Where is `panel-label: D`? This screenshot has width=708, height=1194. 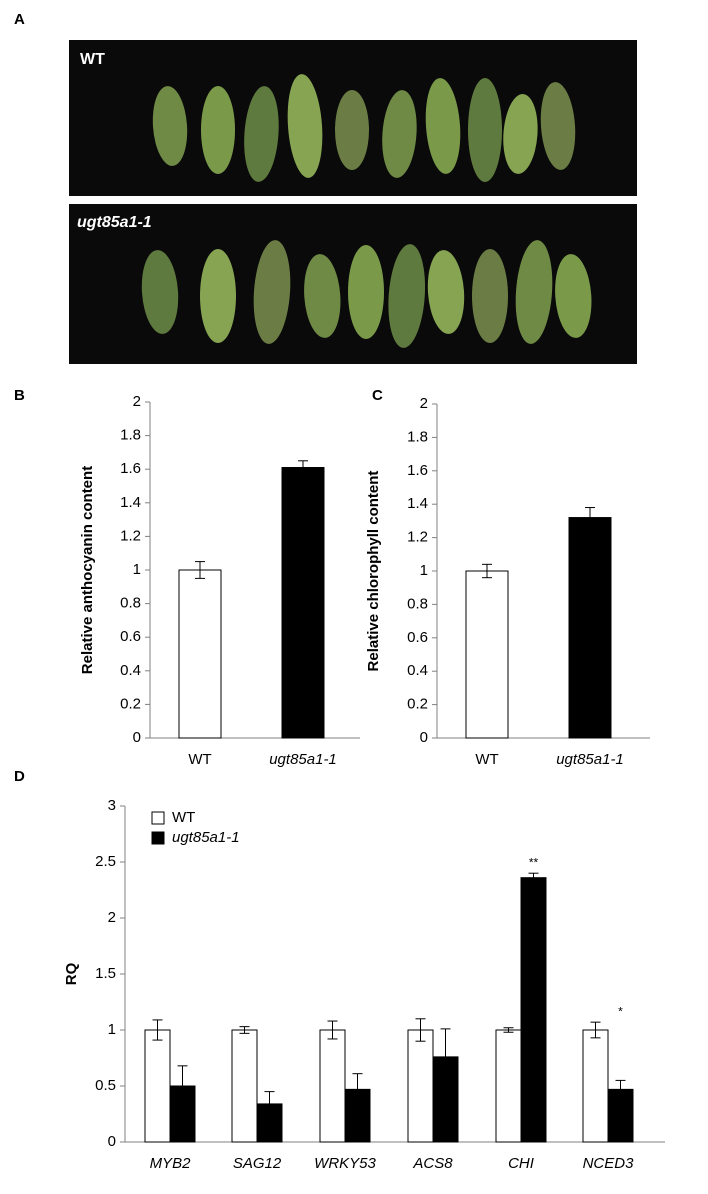
panel-label: D is located at coordinates (19, 776).